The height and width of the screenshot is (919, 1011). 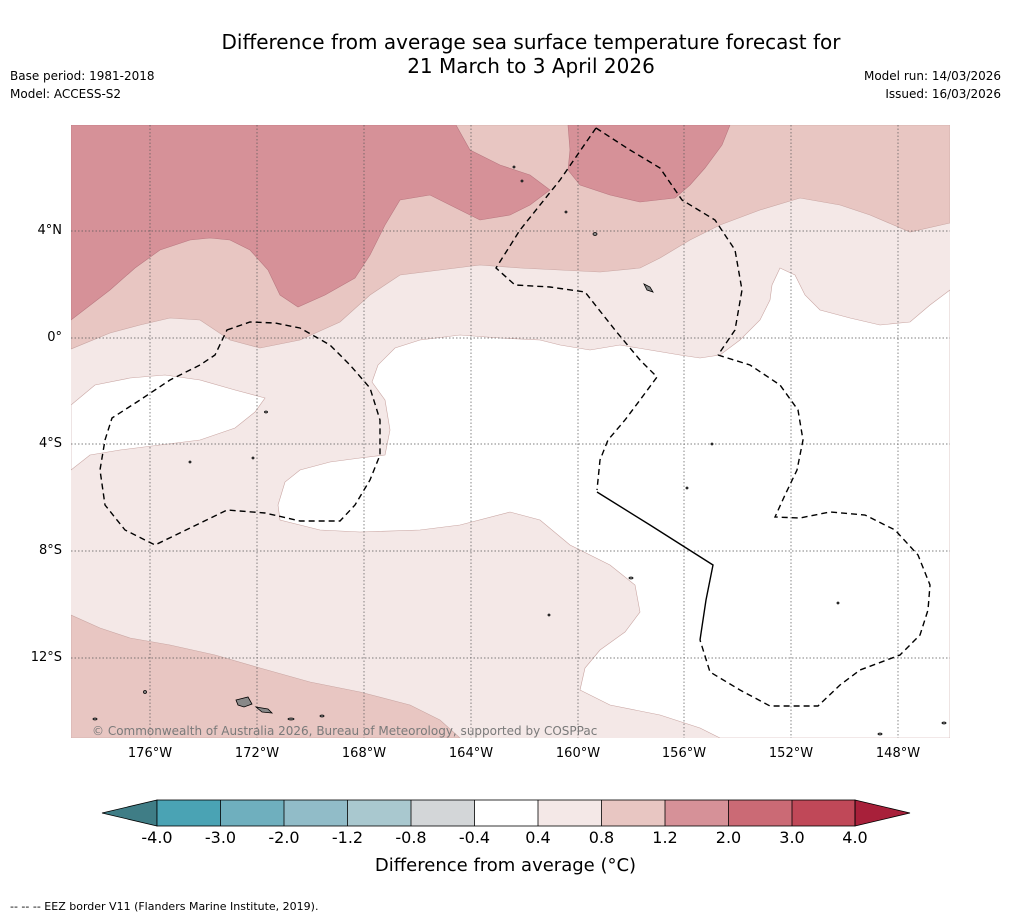 I want to click on lat-label: 8°S, so click(x=50, y=550).